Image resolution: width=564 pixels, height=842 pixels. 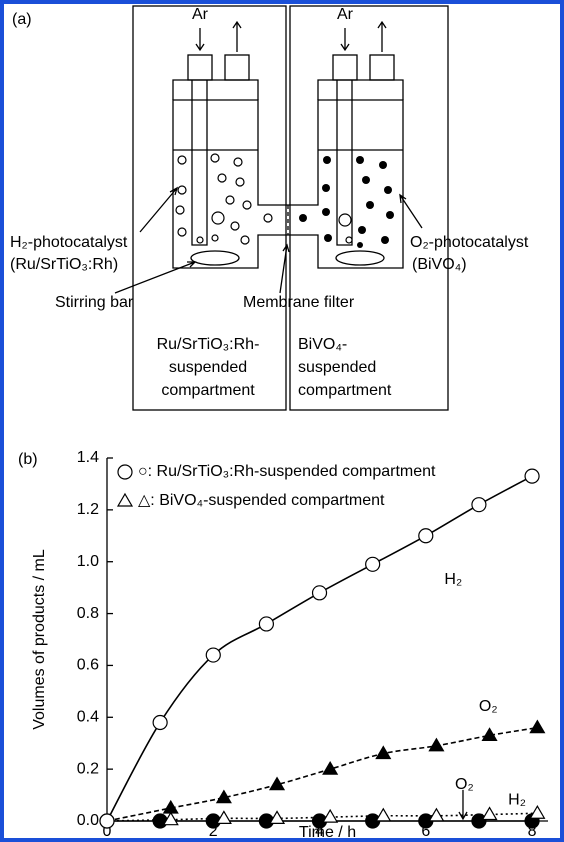 I want to click on x-axis-label: Time / h, so click(x=327, y=832).